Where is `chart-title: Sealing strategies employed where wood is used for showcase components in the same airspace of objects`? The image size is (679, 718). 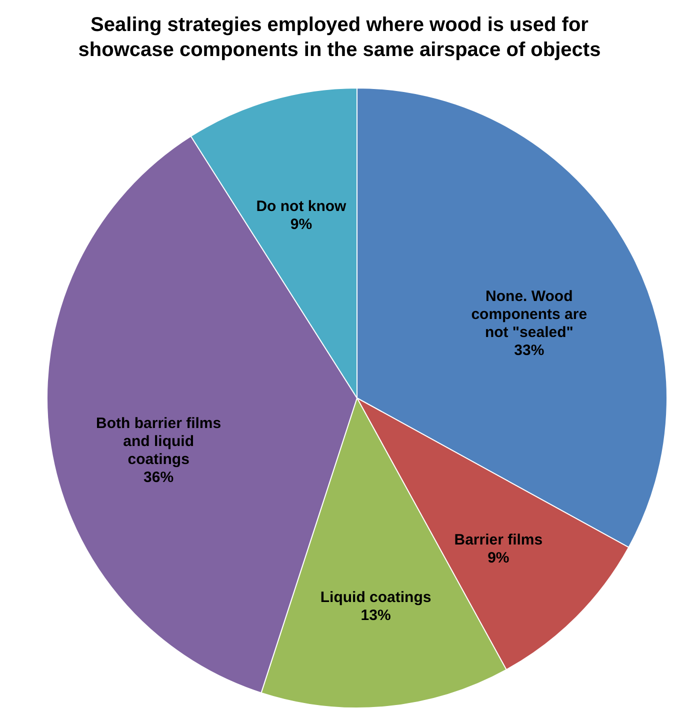
chart-title: Sealing strategies employed where wood is used for showcase components in the same airspace of objects is located at coordinates (339, 37).